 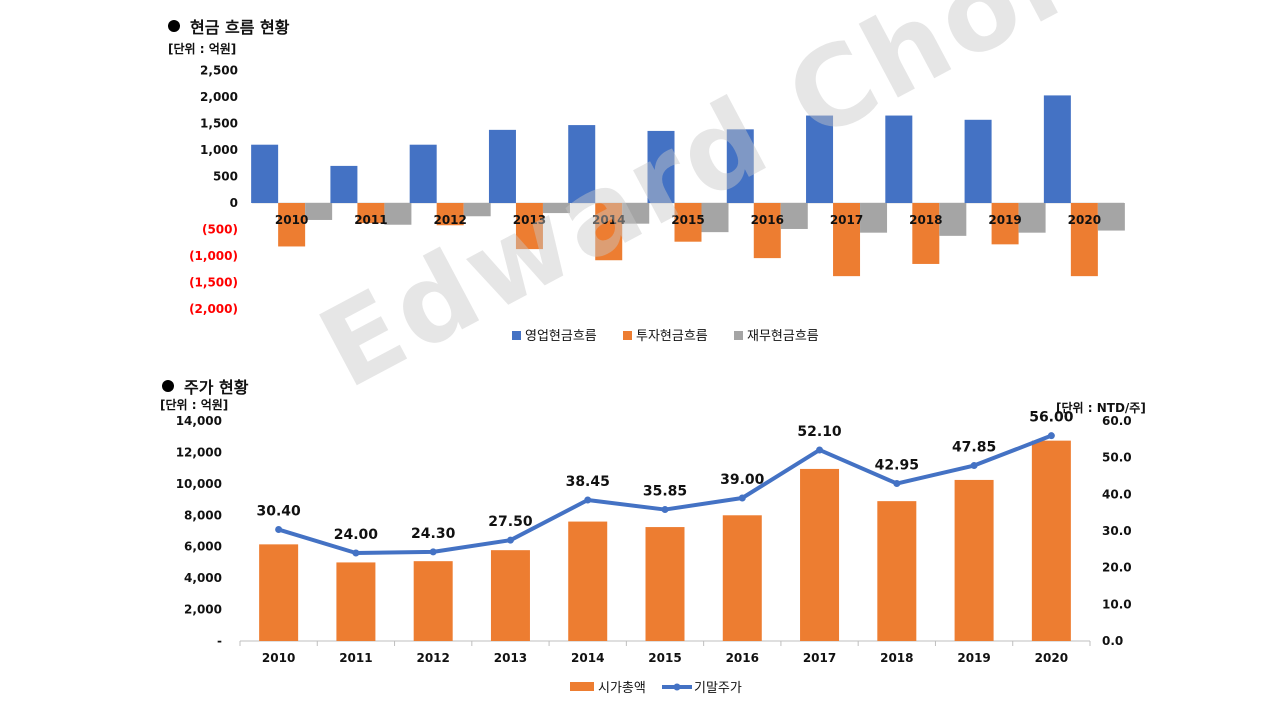 I want to click on y-tick-label: 2,500, so click(x=219, y=71).